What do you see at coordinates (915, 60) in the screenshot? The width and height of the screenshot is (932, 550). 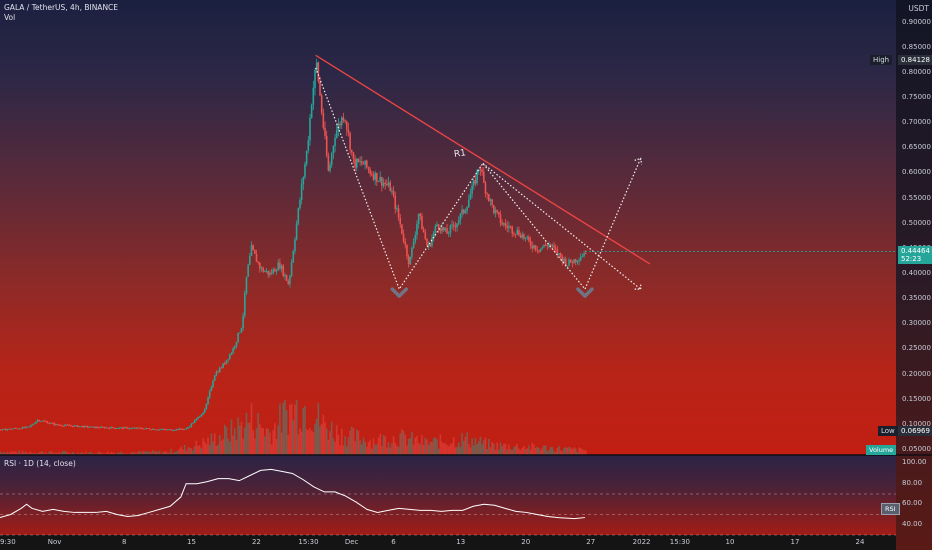 I see `high-value-tag: 0.84128` at bounding box center [915, 60].